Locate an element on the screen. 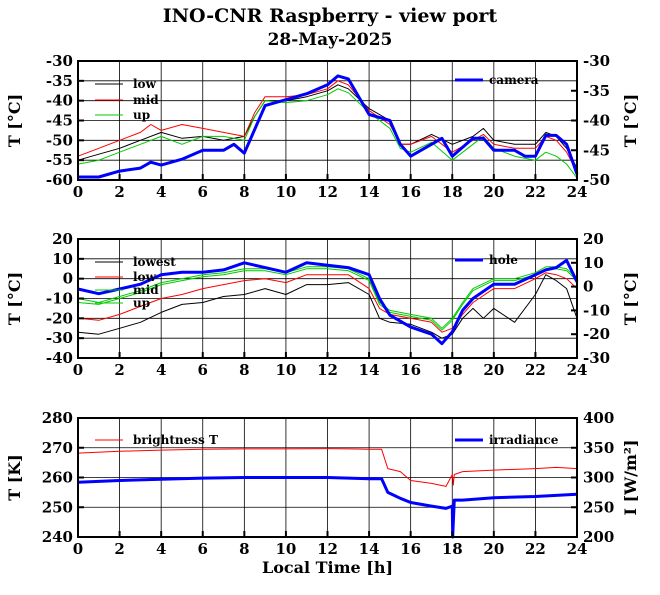  x-axis-label: Local Time [h] is located at coordinates (327, 567).